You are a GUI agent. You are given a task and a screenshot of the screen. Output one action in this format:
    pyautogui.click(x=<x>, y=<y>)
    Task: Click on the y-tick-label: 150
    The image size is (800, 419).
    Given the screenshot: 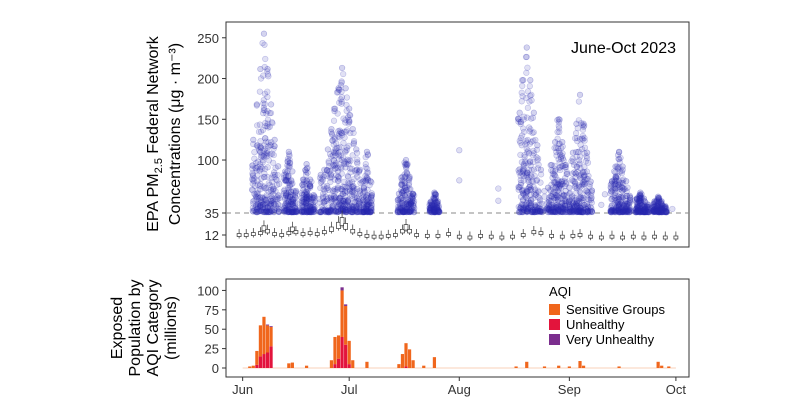 What is the action you would take?
    pyautogui.click(x=208, y=119)
    